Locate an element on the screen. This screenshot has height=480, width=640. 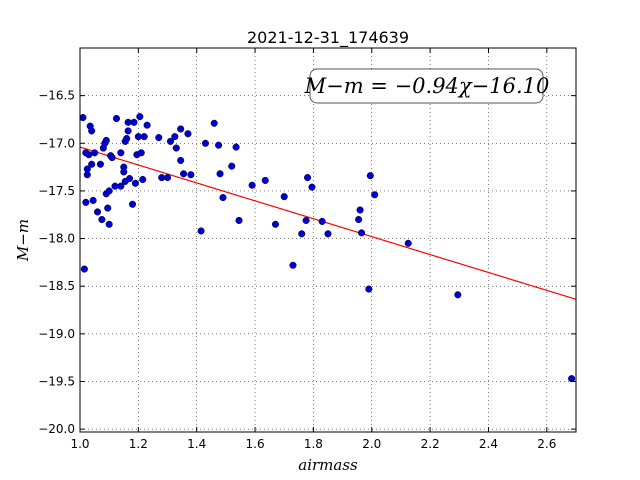
x-tick-label: 1.0 is located at coordinates (79, 444).